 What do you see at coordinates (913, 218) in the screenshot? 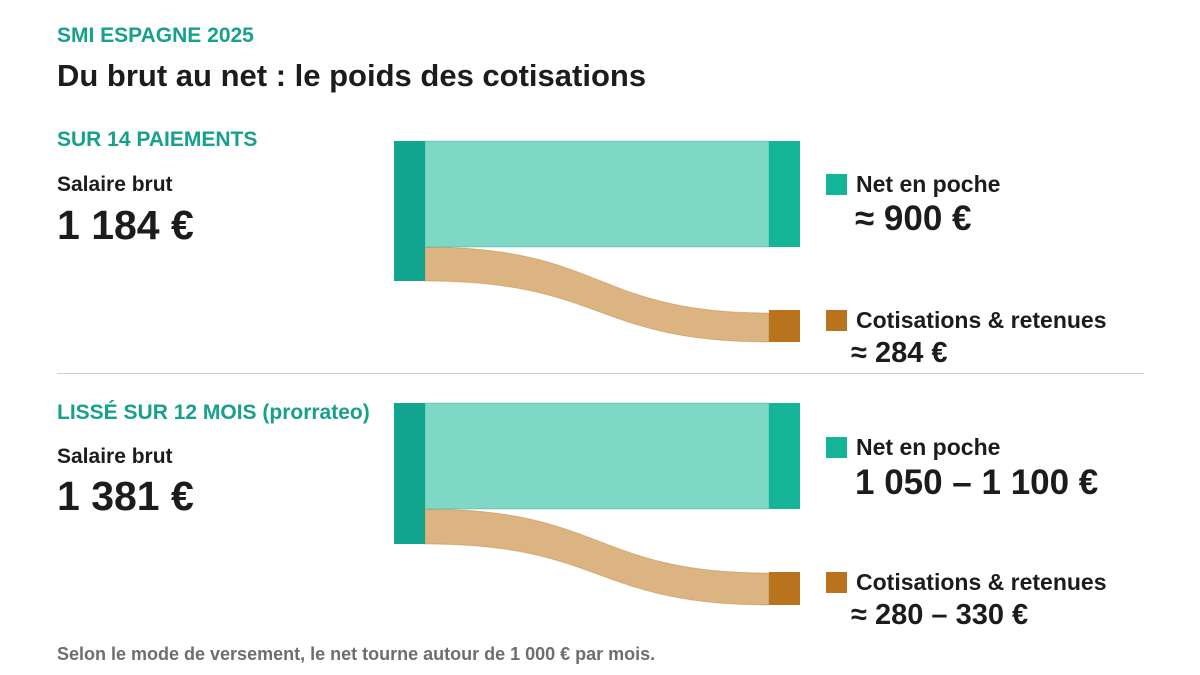
I see `section-1-net-value: ≈ 900 €` at bounding box center [913, 218].